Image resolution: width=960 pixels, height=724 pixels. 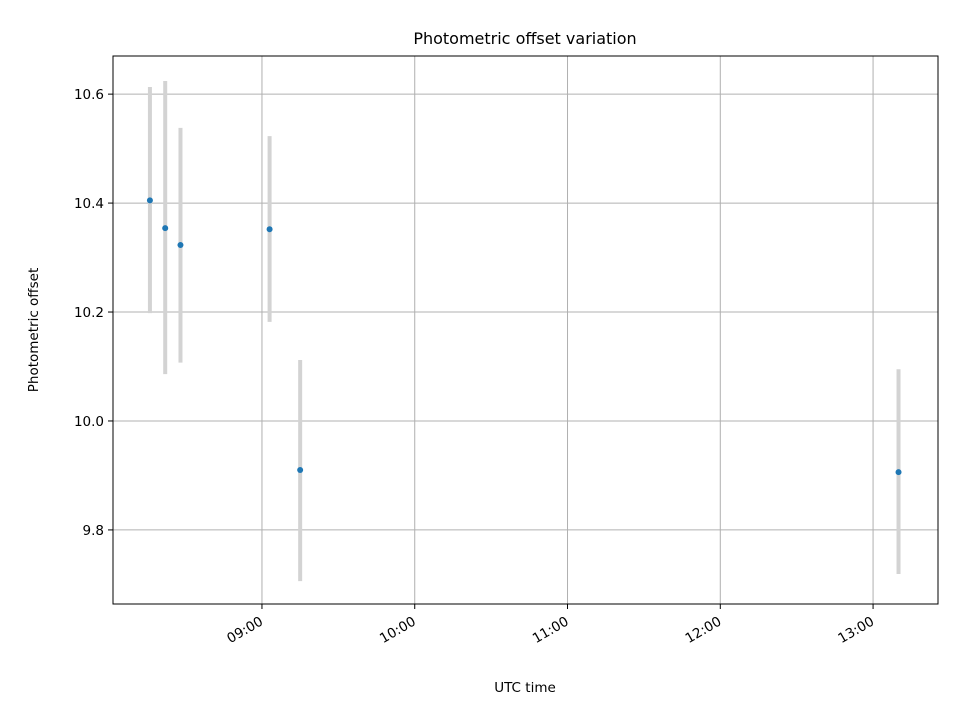 I want to click on y-tick-label: 9.8, so click(x=93, y=531).